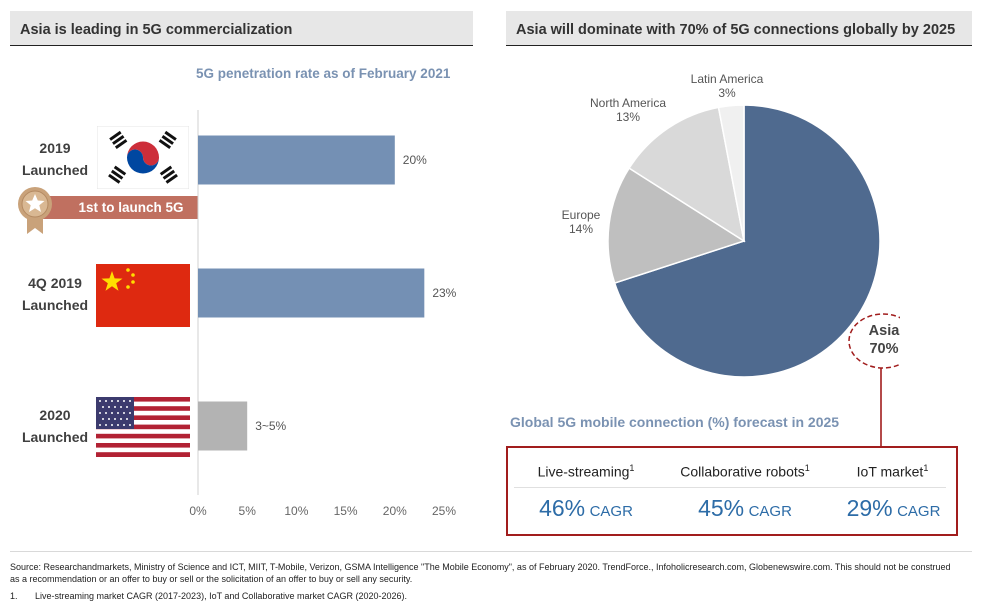 This screenshot has height=607, width=987. Describe the element at coordinates (415, 160) in the screenshot. I see `bar-value-label: 20%` at that location.